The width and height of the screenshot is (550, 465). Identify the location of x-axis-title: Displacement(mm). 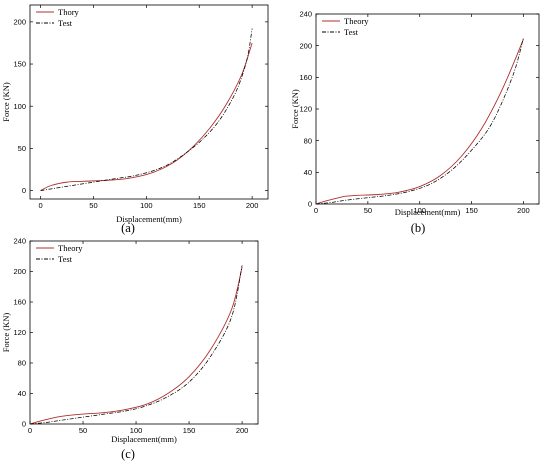
(428, 212).